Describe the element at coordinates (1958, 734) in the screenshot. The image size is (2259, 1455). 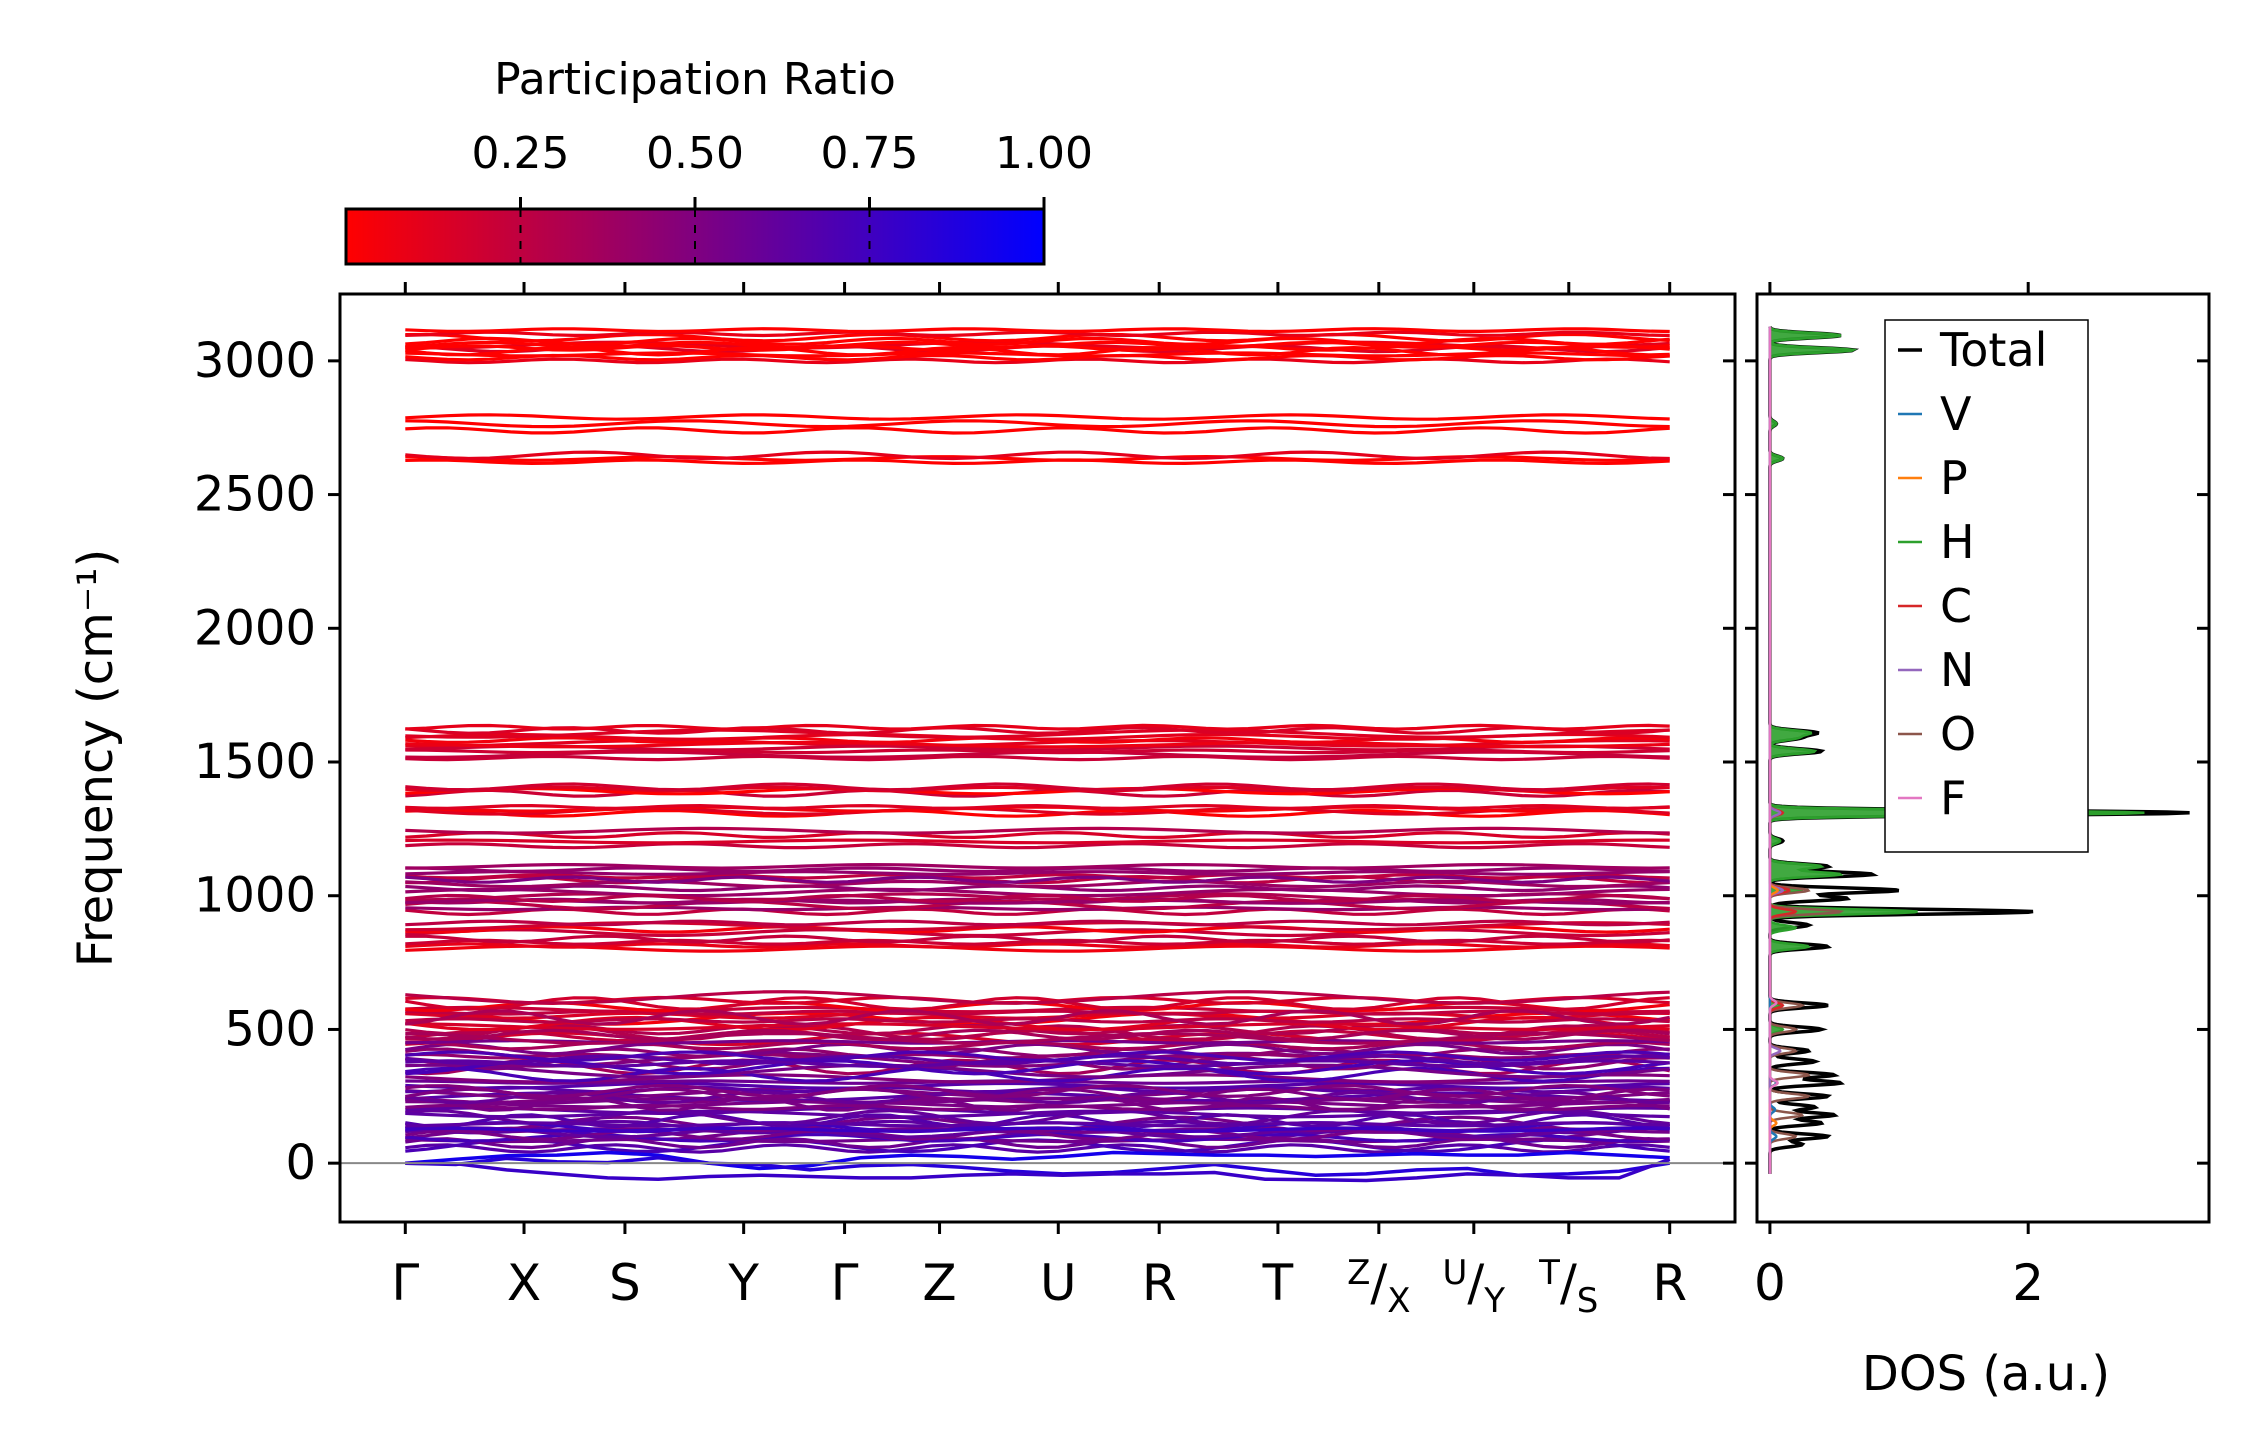
I see `legend-label-O: O` at that location.